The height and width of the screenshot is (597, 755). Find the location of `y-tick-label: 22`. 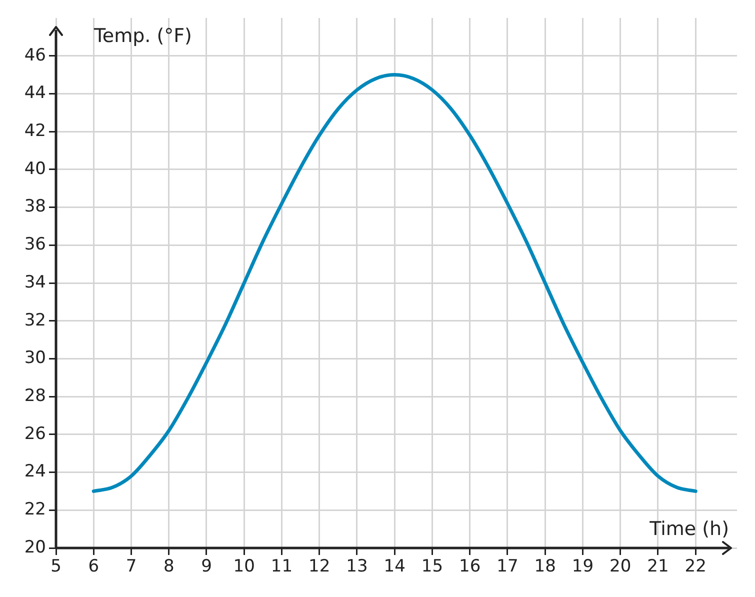

y-tick-label: 22 is located at coordinates (35, 510).